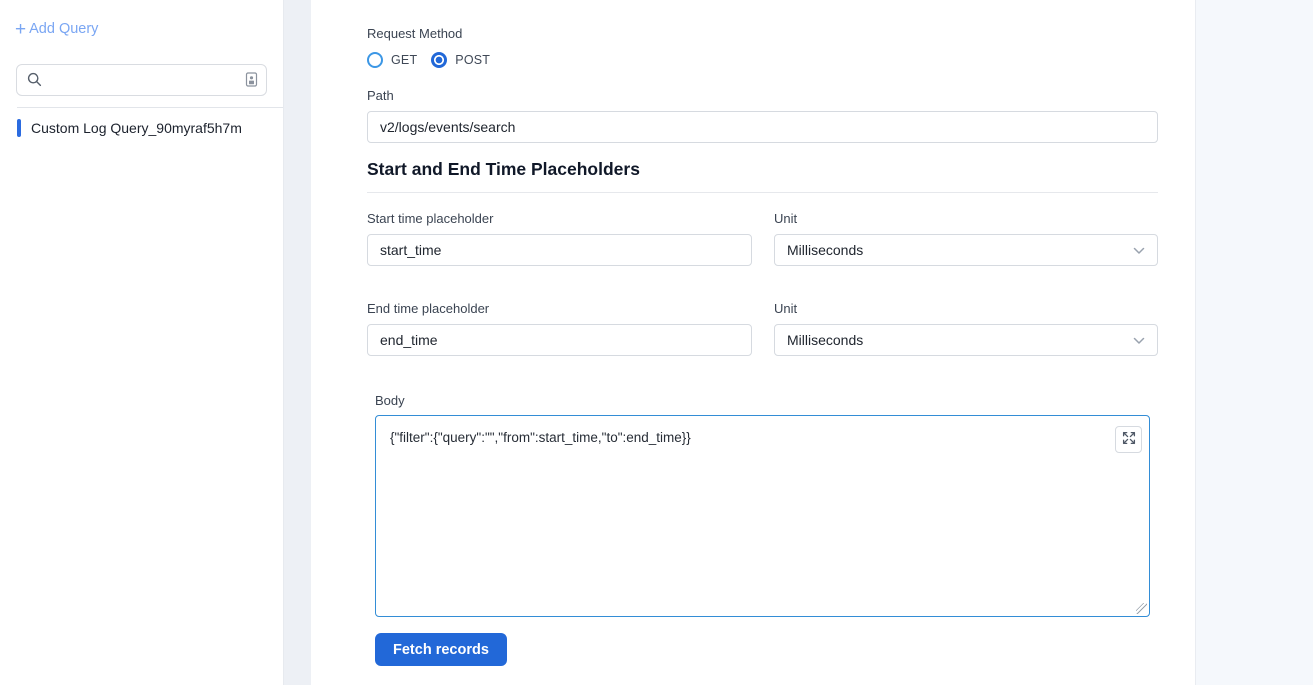 This screenshot has height=685, width=1313. I want to click on request-method-label: Request Method, so click(415, 33).